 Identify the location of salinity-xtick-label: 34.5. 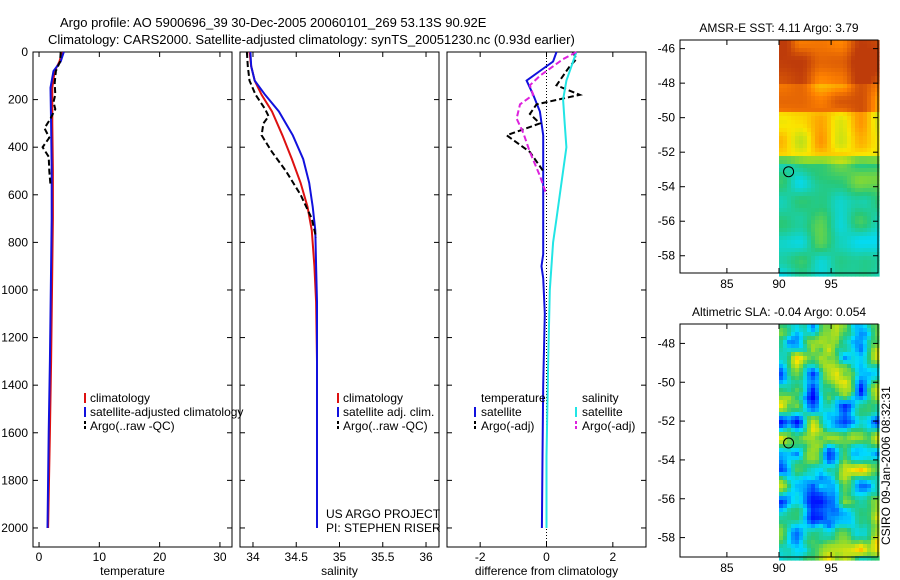
(297, 557).